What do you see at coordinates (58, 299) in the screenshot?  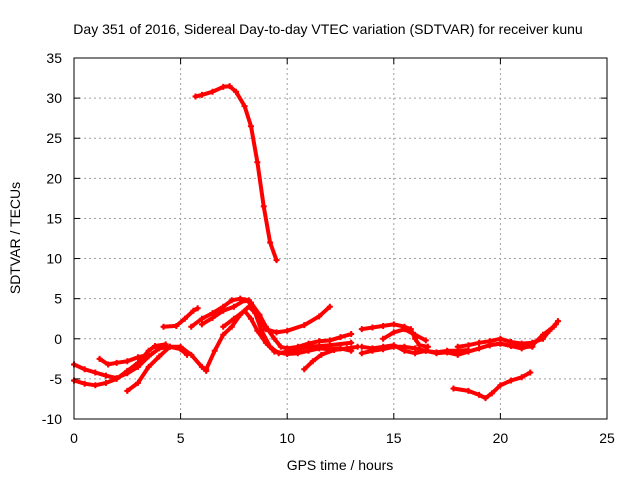 I see `y-tick-label: 5` at bounding box center [58, 299].